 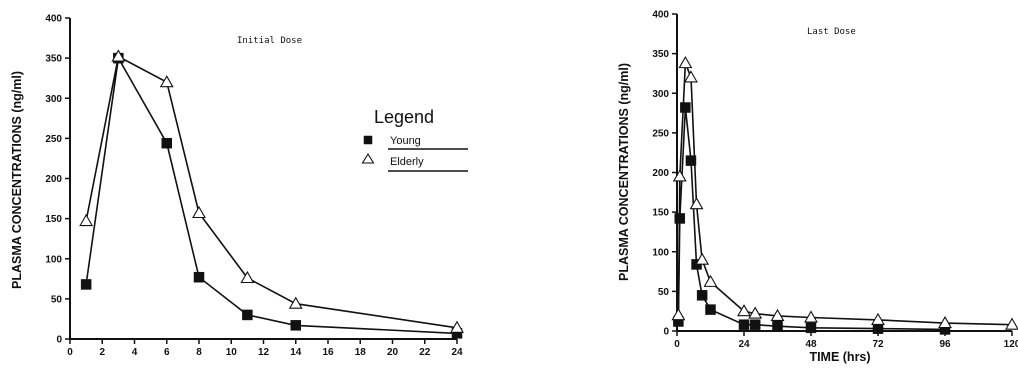 What do you see at coordinates (269, 41) in the screenshot?
I see `chart-title: Initial Dose` at bounding box center [269, 41].